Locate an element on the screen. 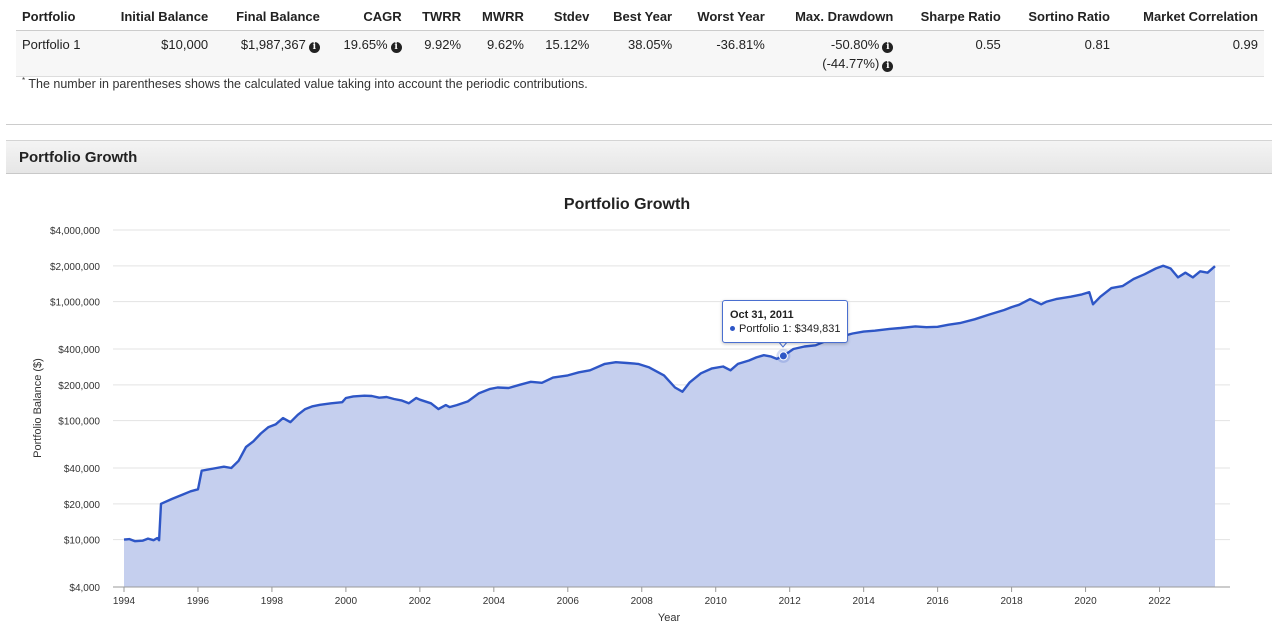  max-drawdown-contrib: (-44.77%) is located at coordinates (851, 63).